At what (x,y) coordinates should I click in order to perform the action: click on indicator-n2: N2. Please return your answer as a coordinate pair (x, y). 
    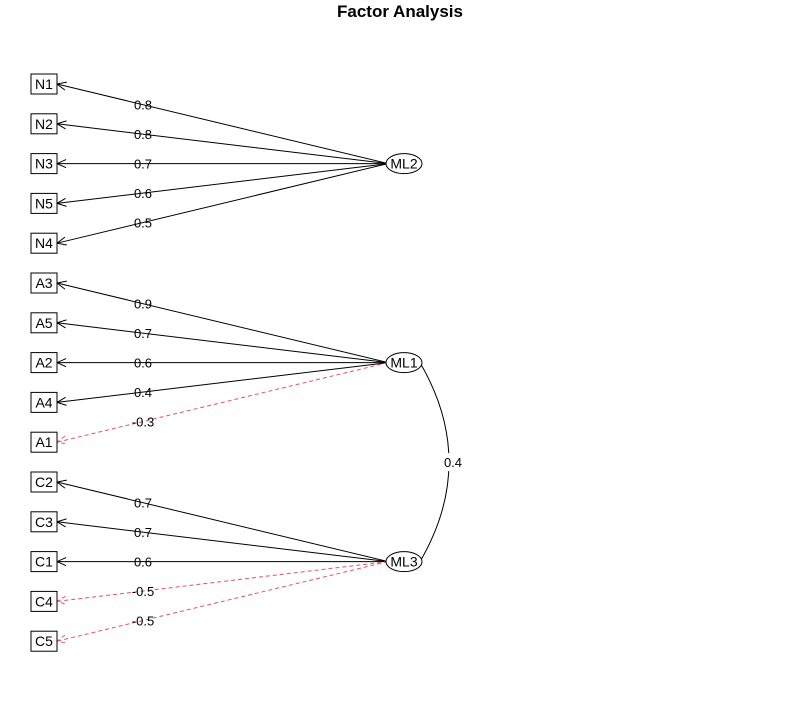
    Looking at the image, I should click on (44, 124).